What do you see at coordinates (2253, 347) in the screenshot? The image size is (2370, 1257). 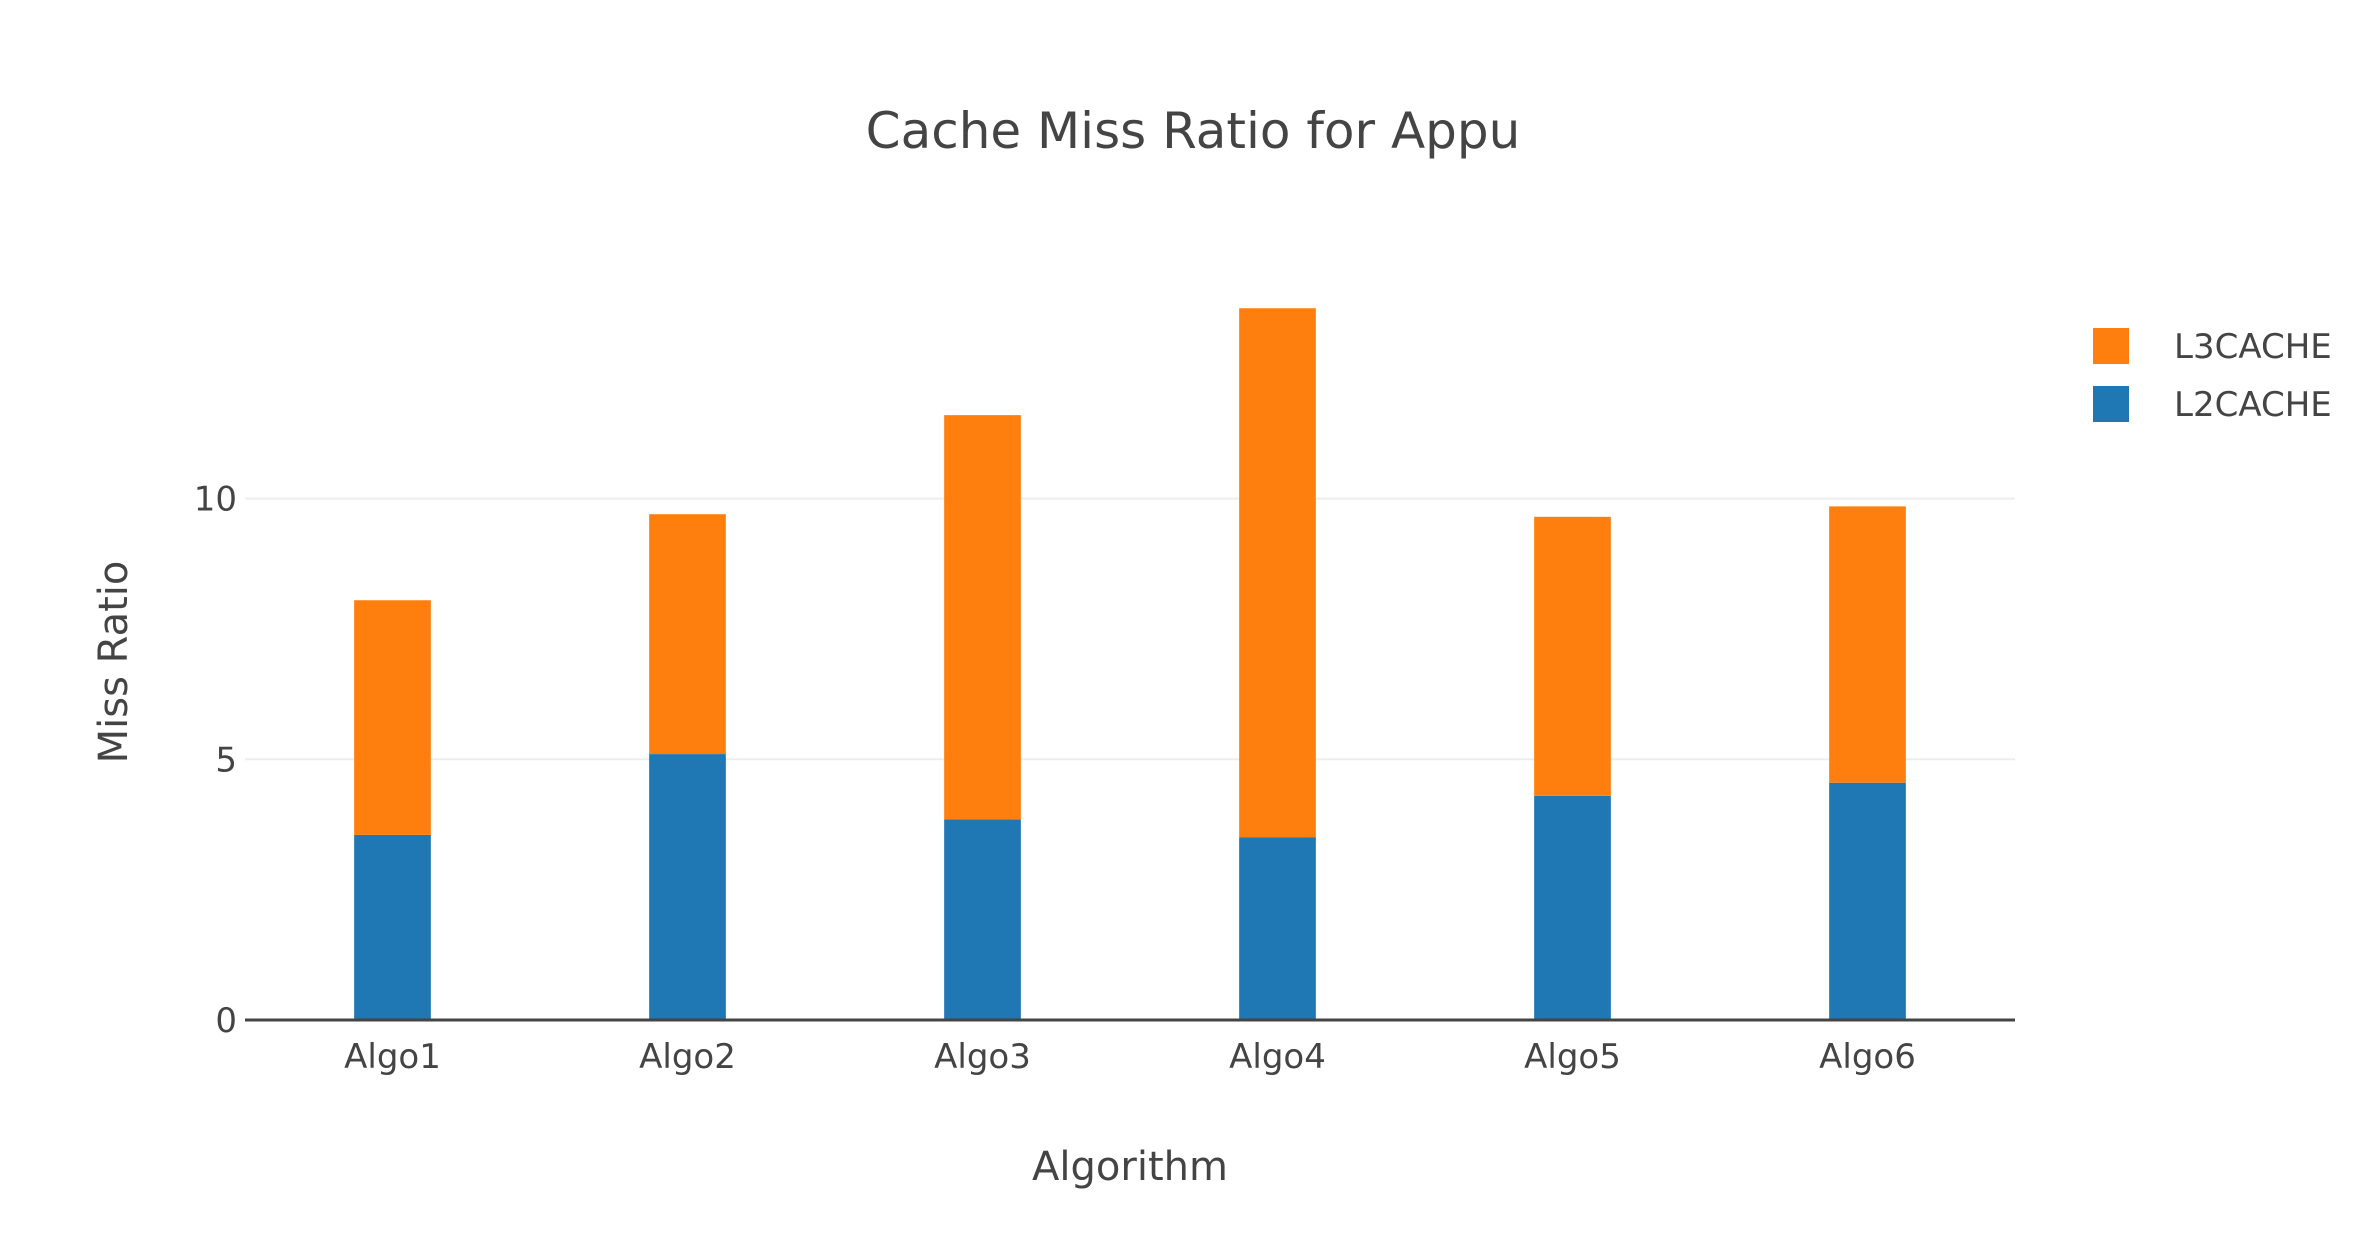 I see `legend-label: L3CACHE` at bounding box center [2253, 347].